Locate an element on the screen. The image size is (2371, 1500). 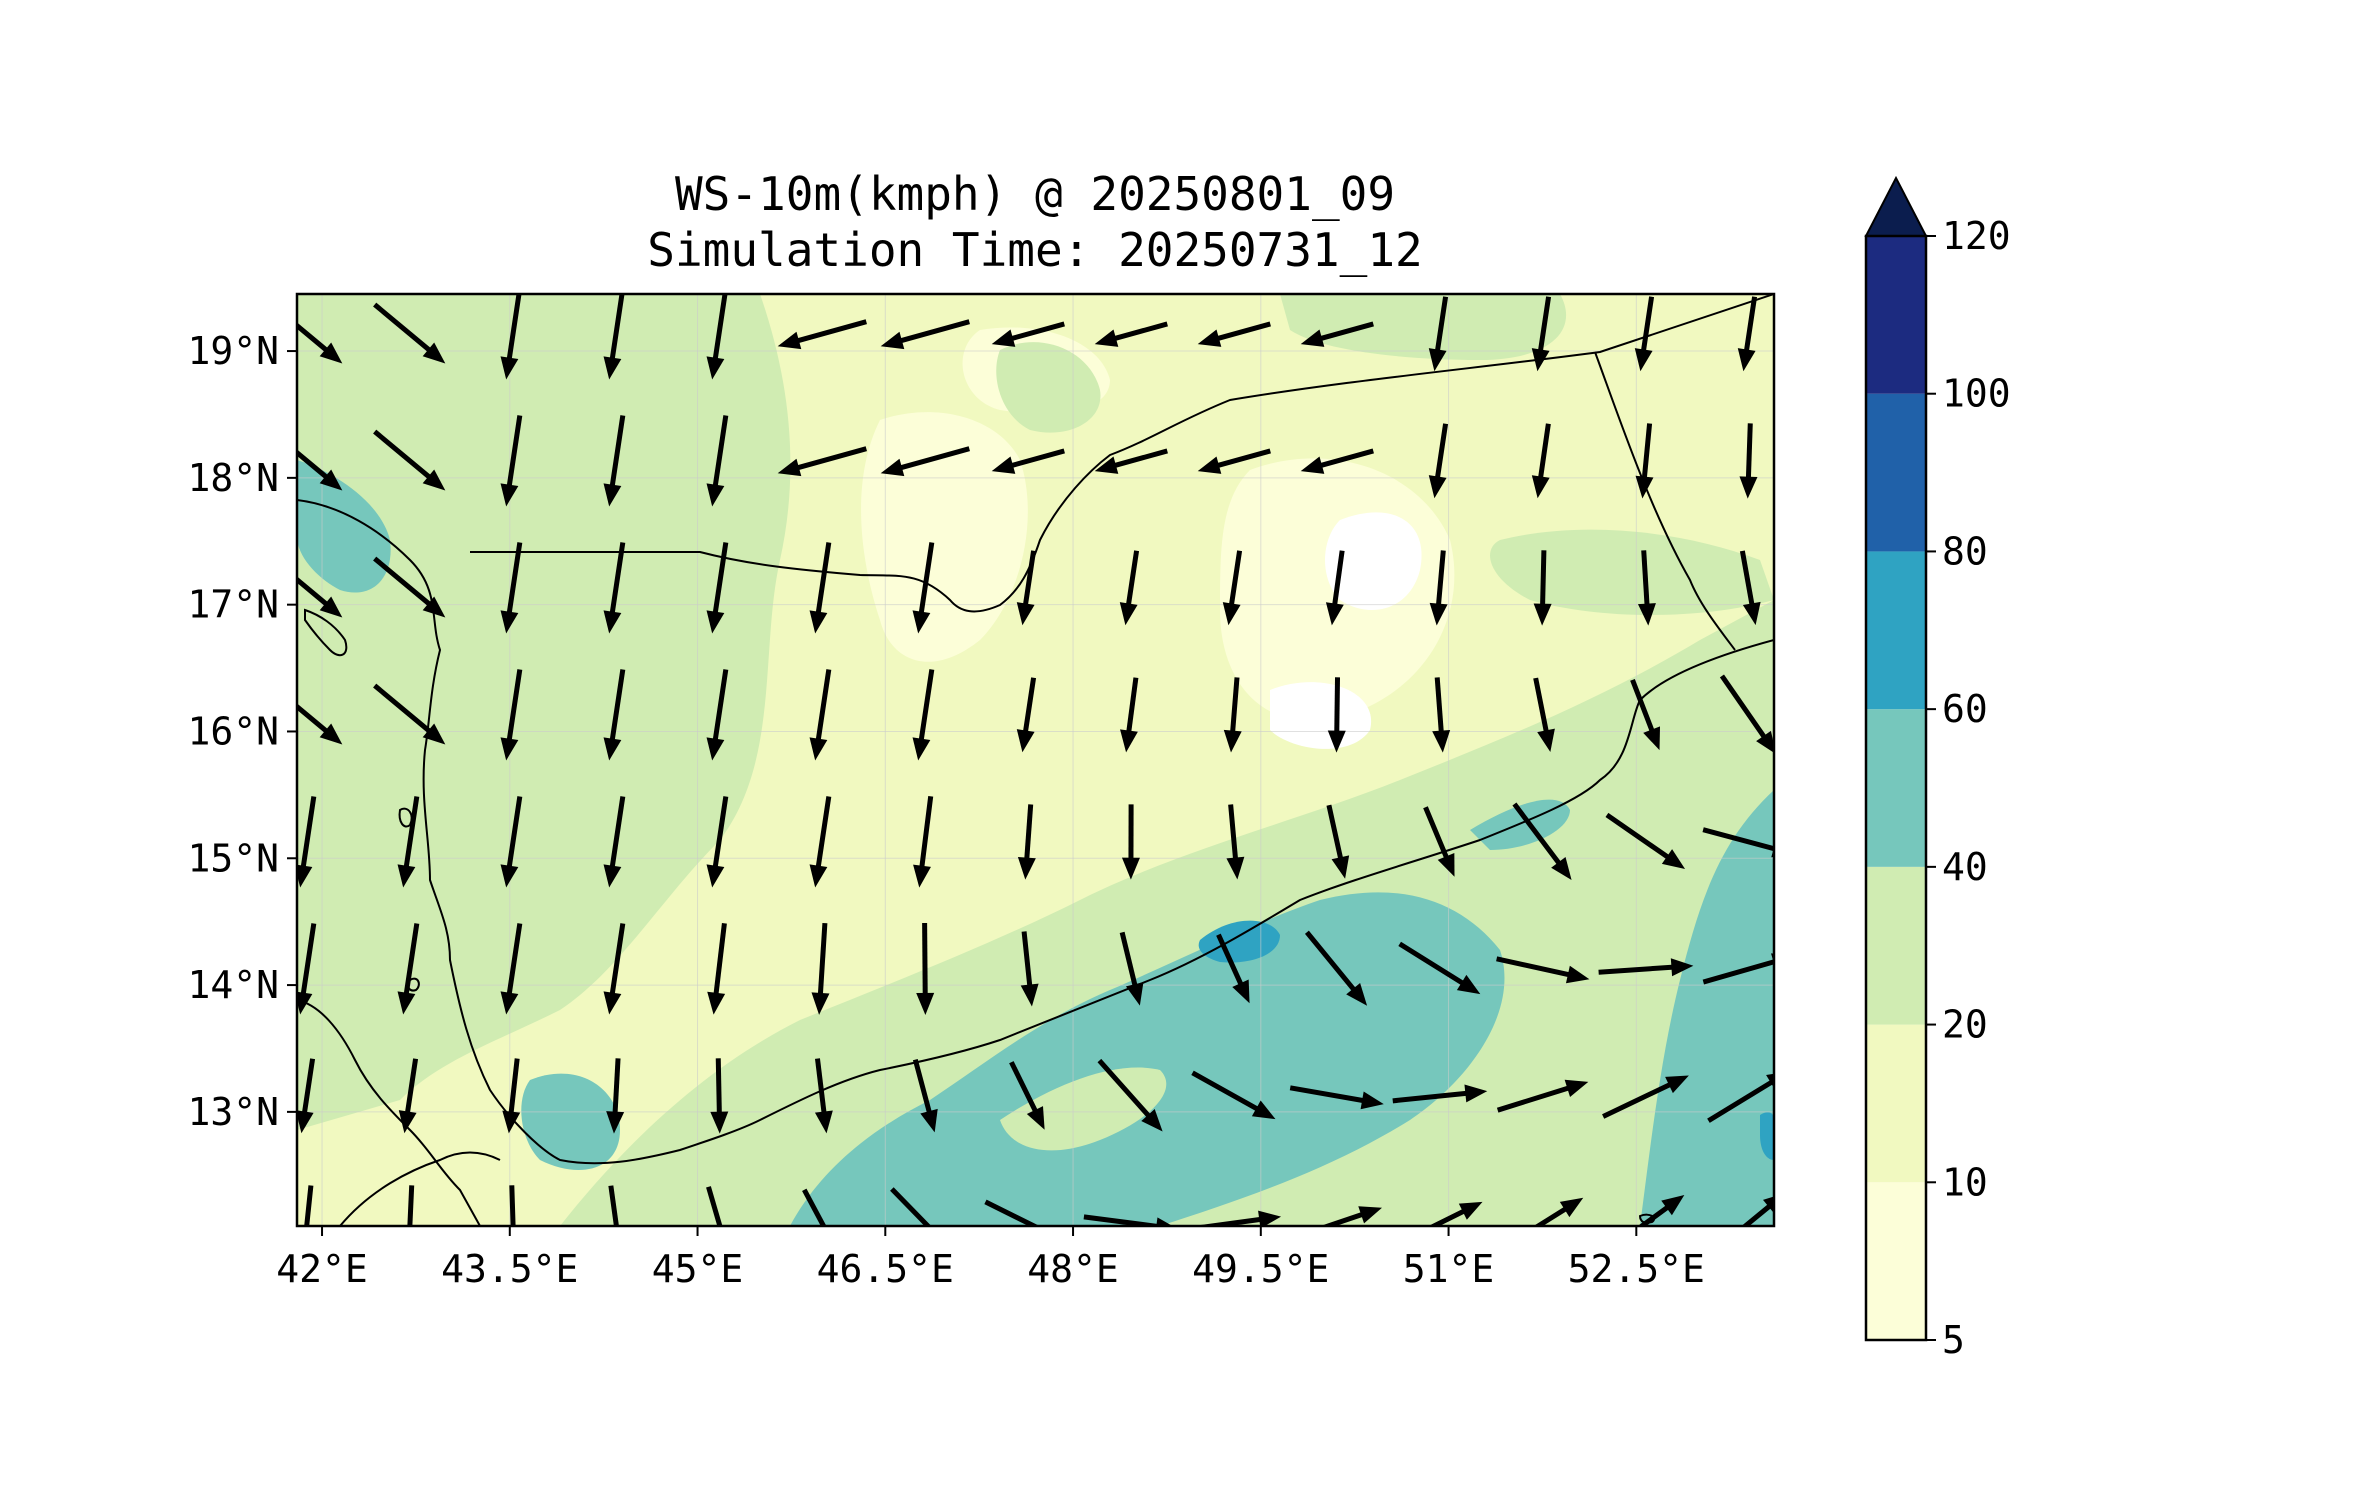
contour-40-60-southwest is located at coordinates (570, 1121).